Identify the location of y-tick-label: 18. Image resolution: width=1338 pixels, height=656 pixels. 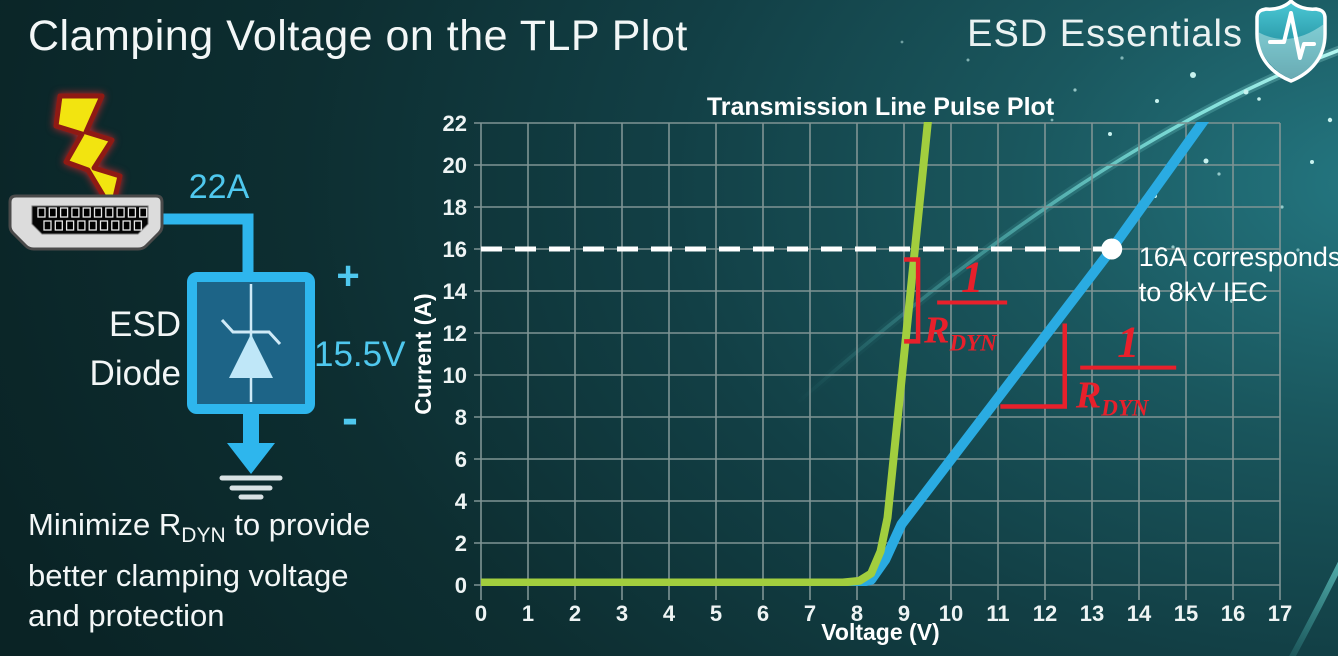
(455, 207).